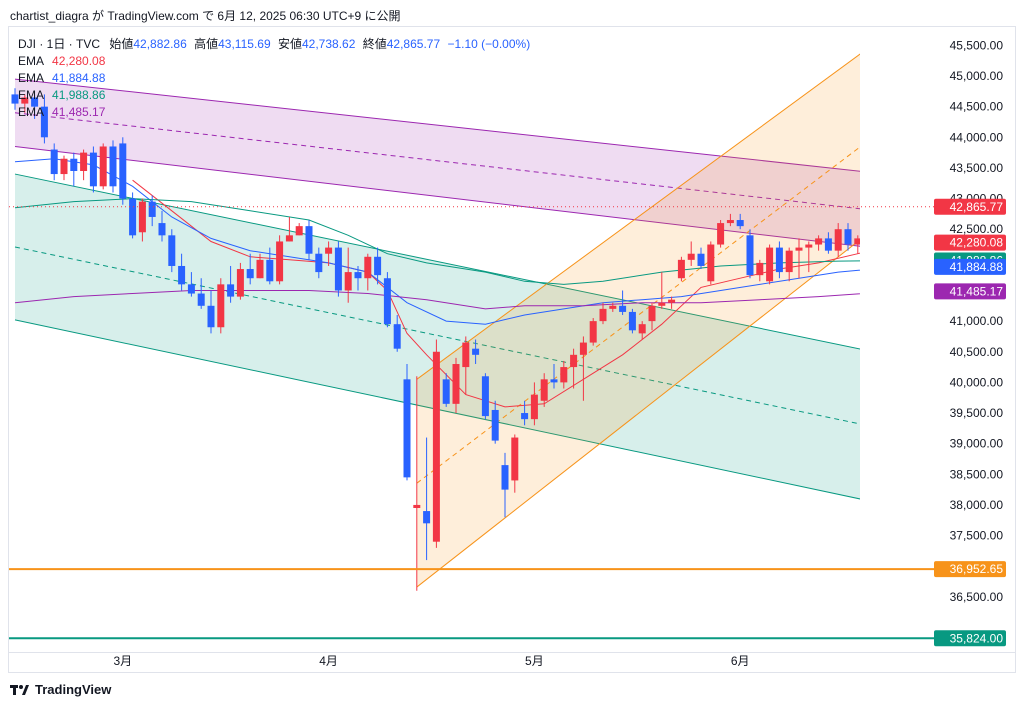 This screenshot has height=708, width=1024. I want to click on close-label: 終値, so click(374, 44).